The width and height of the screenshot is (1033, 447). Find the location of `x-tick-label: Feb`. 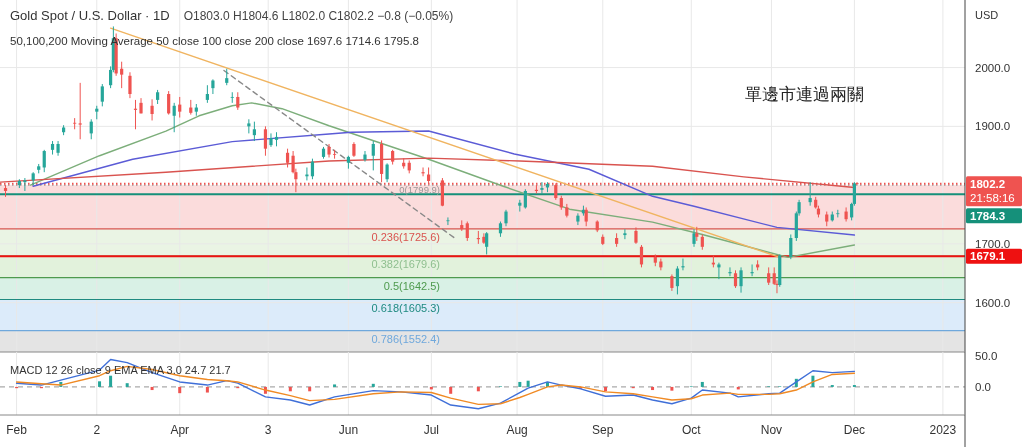

x-tick-label: Feb is located at coordinates (17, 430).